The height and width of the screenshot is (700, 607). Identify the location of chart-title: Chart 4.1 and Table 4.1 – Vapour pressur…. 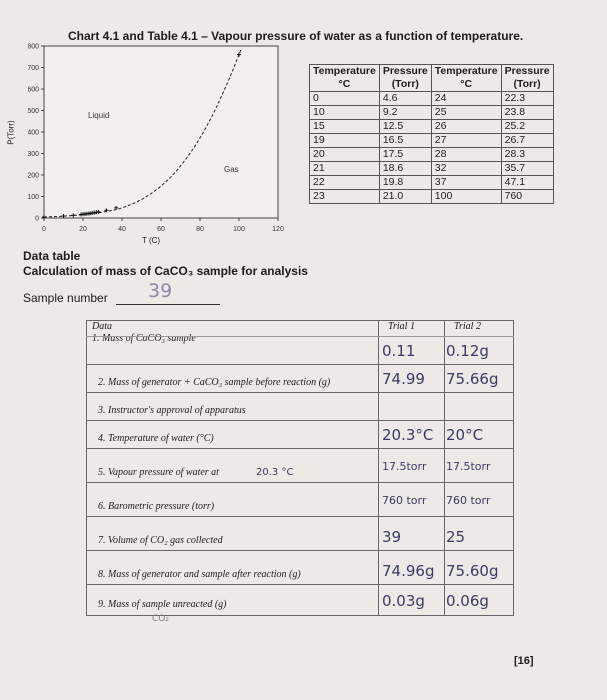
(296, 36).